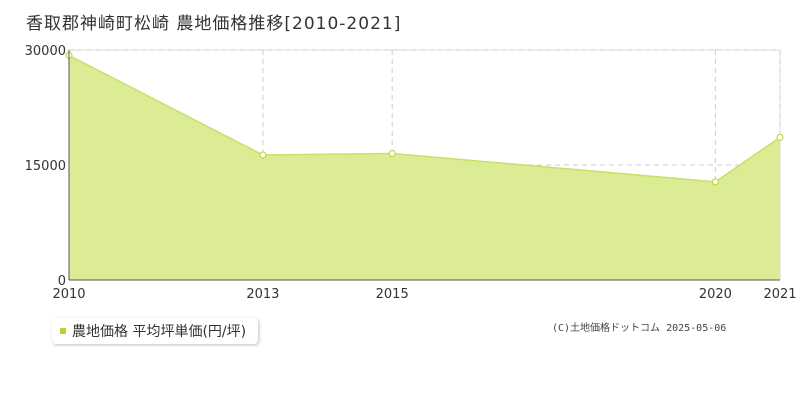  I want to click on x-tick-label: 2015, so click(392, 294).